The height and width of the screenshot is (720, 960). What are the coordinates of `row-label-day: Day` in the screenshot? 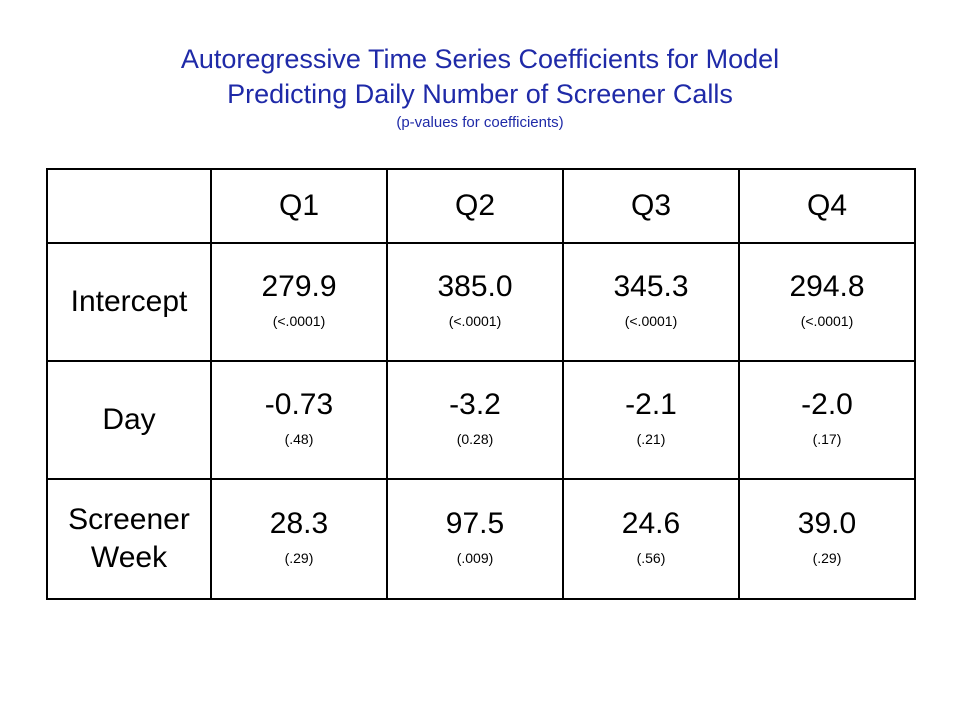 It's located at (129, 420).